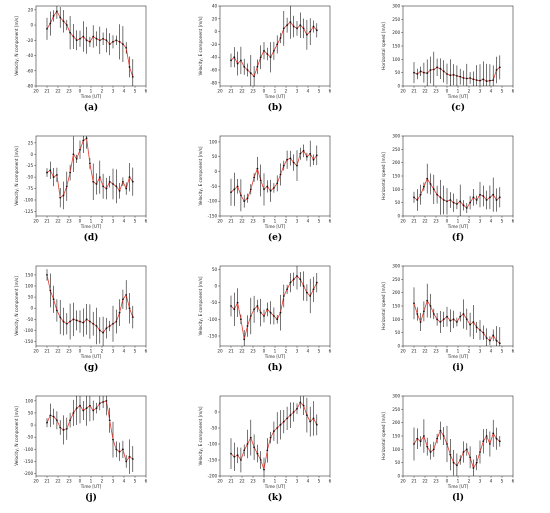 The image size is (550, 513). I want to click on x-tick-label: 3, so click(113, 91).